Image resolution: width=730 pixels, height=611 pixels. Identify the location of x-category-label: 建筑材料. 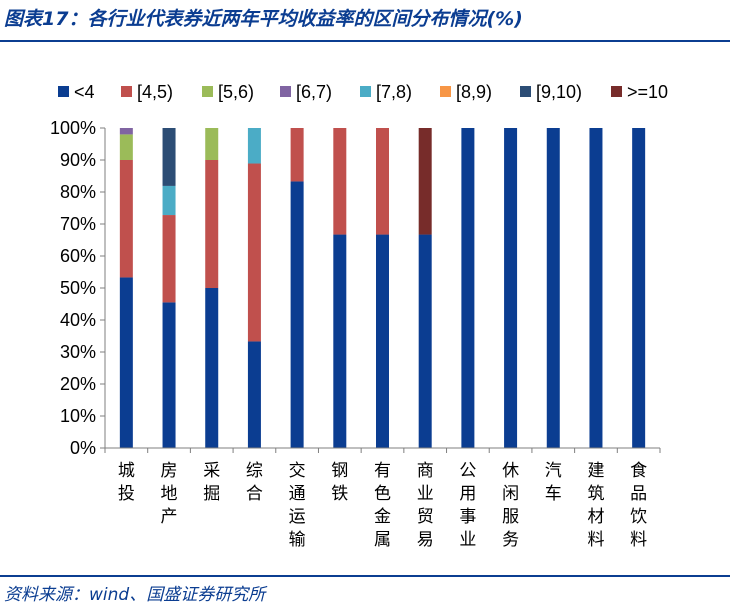
(595, 505).